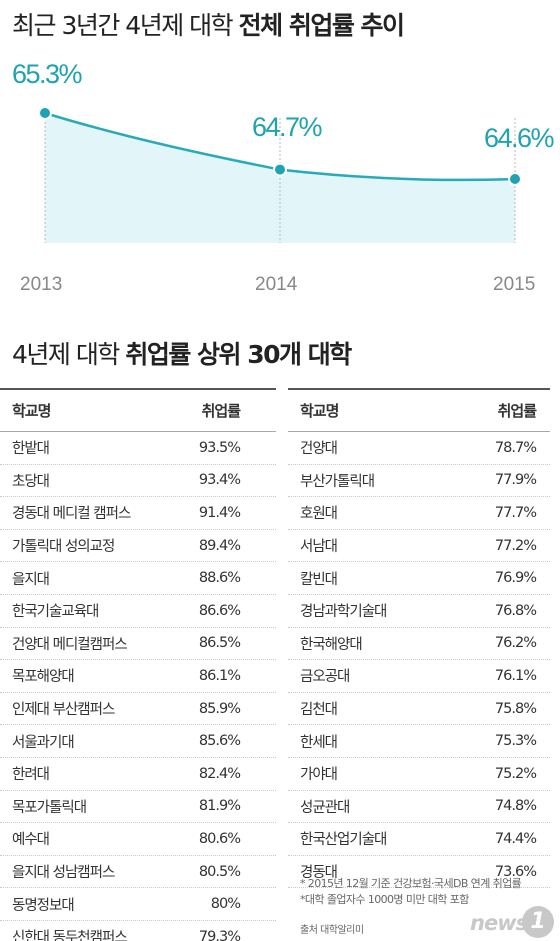 Image resolution: width=560 pixels, height=941 pixels. Describe the element at coordinates (419, 709) in the screenshot. I see `table-row: 김천대 75.8%` at that location.